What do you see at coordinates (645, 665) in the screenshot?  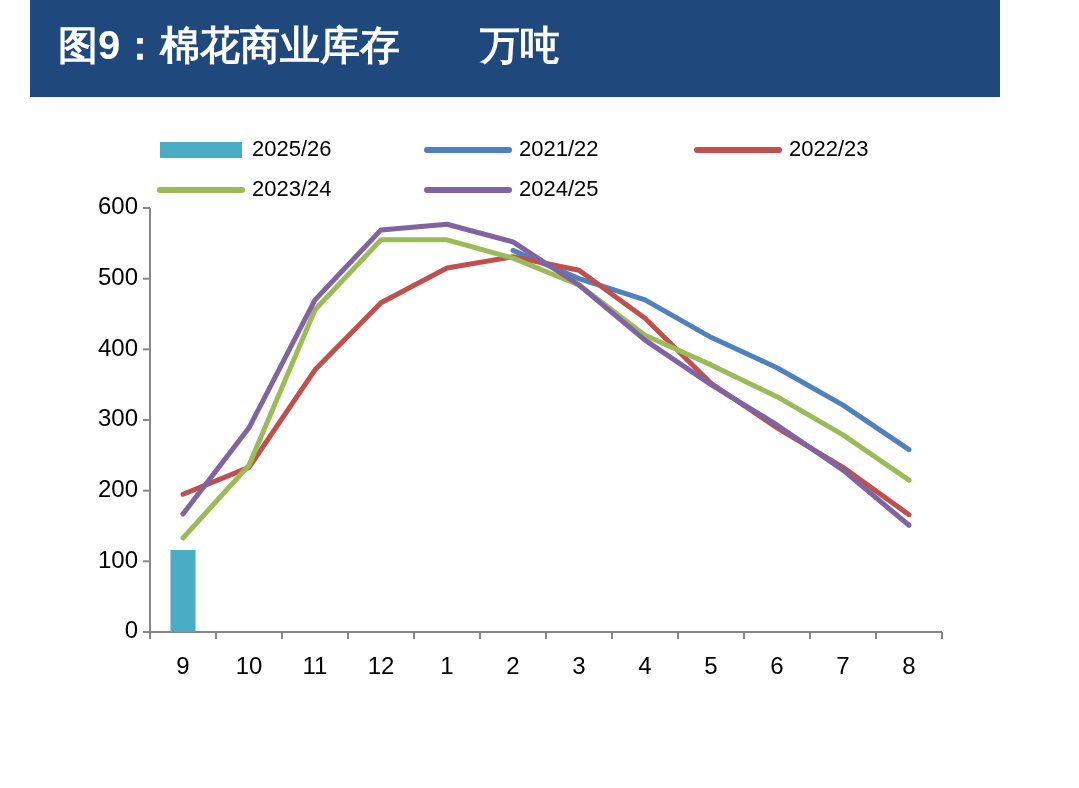 I see `x-tick-label: 4` at bounding box center [645, 665].